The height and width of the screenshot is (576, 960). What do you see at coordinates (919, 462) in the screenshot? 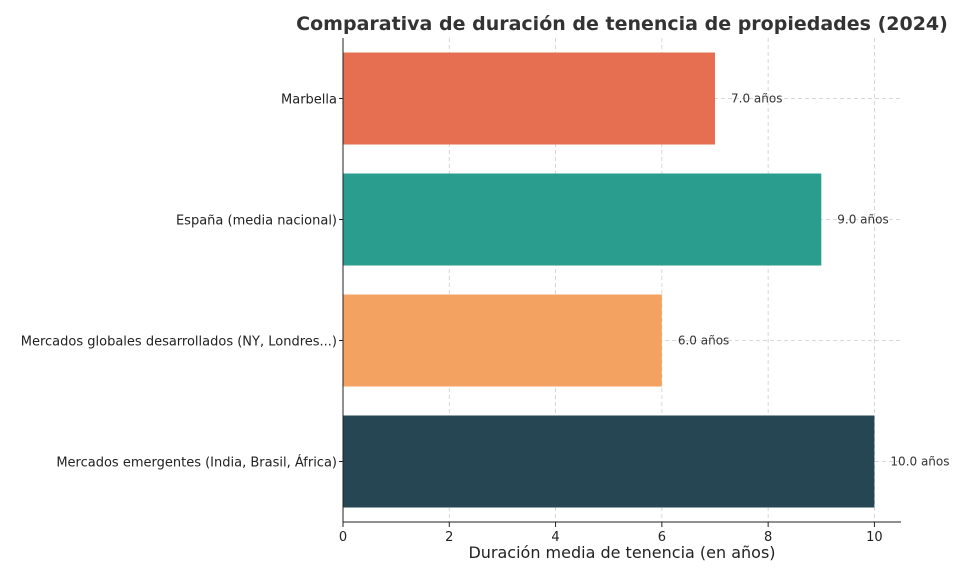
I see `value-label: 10.0 años` at bounding box center [919, 462].